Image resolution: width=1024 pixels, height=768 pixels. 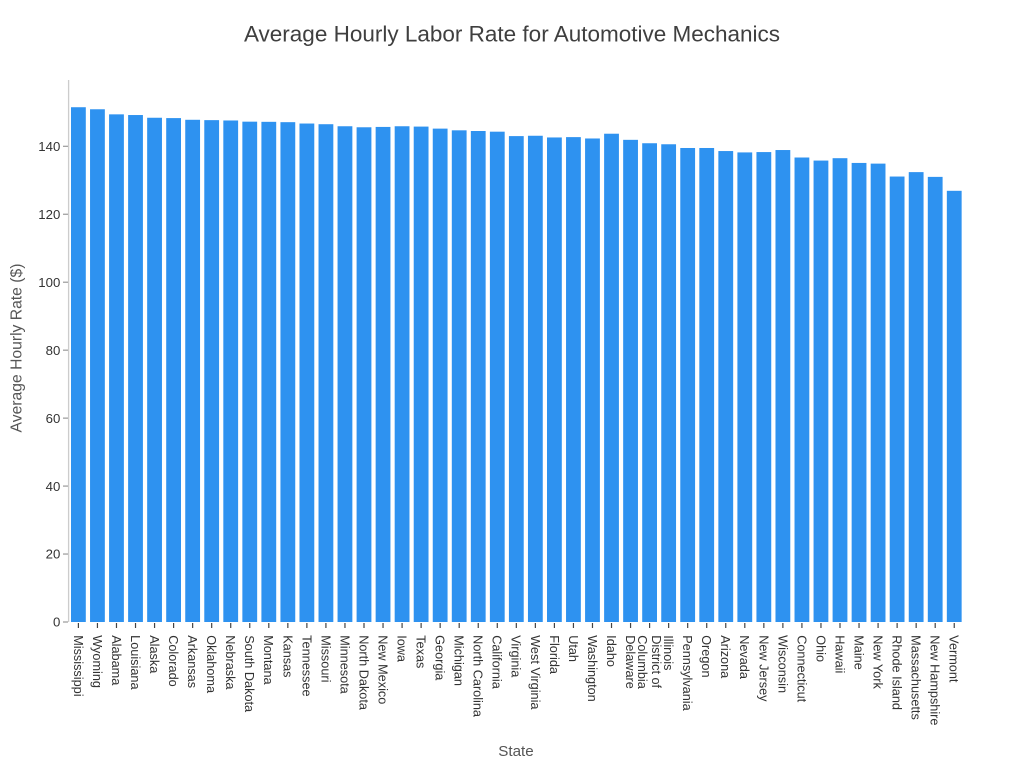 I want to click on svg-text: Idaho, so click(x=611, y=651).